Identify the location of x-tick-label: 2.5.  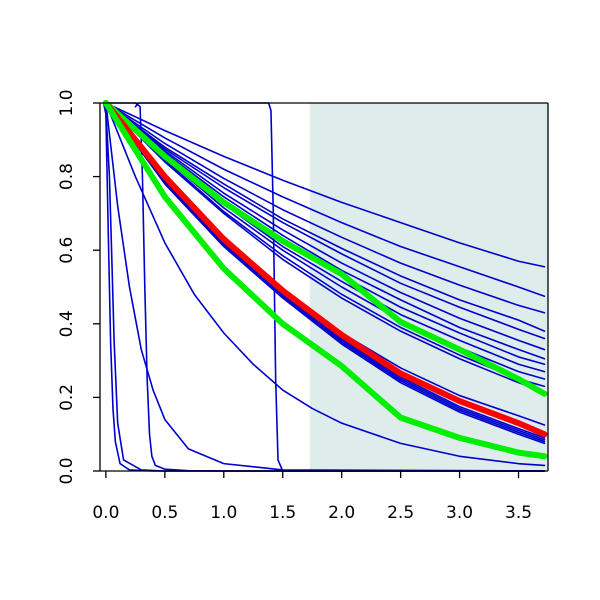
(400, 513).